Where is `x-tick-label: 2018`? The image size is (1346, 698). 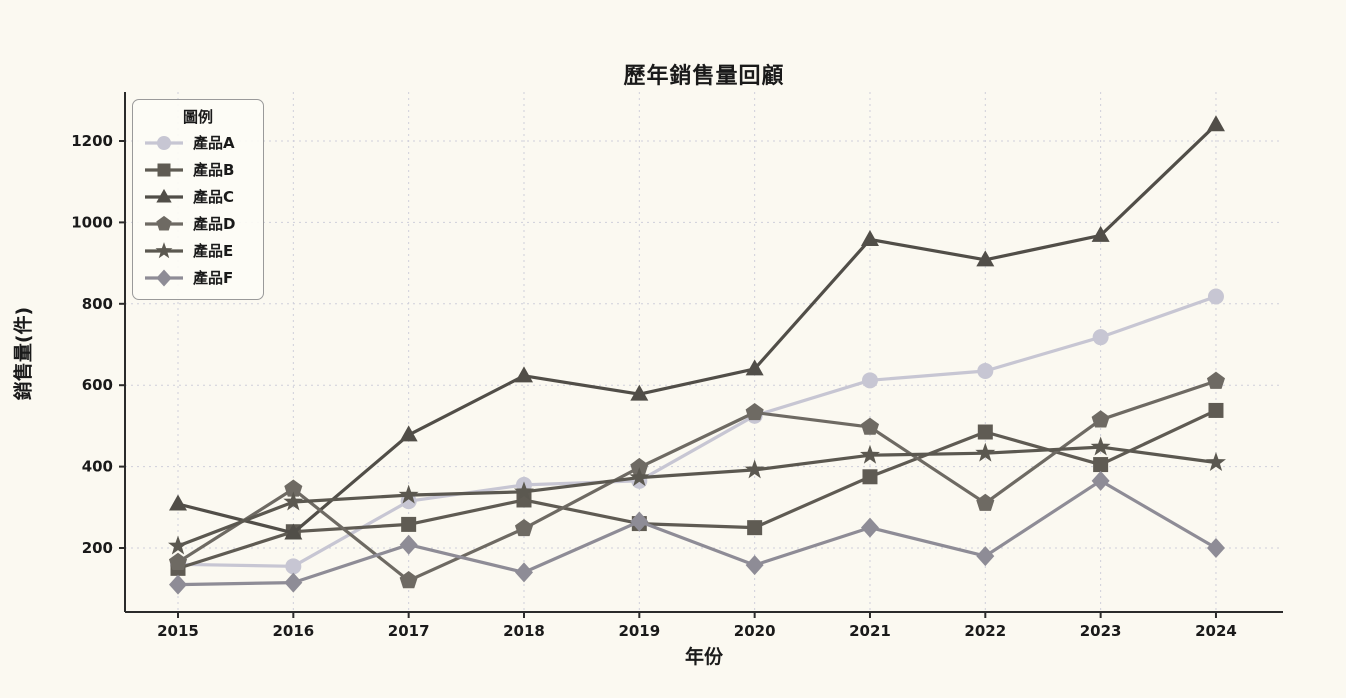
x-tick-label: 2018 is located at coordinates (524, 631).